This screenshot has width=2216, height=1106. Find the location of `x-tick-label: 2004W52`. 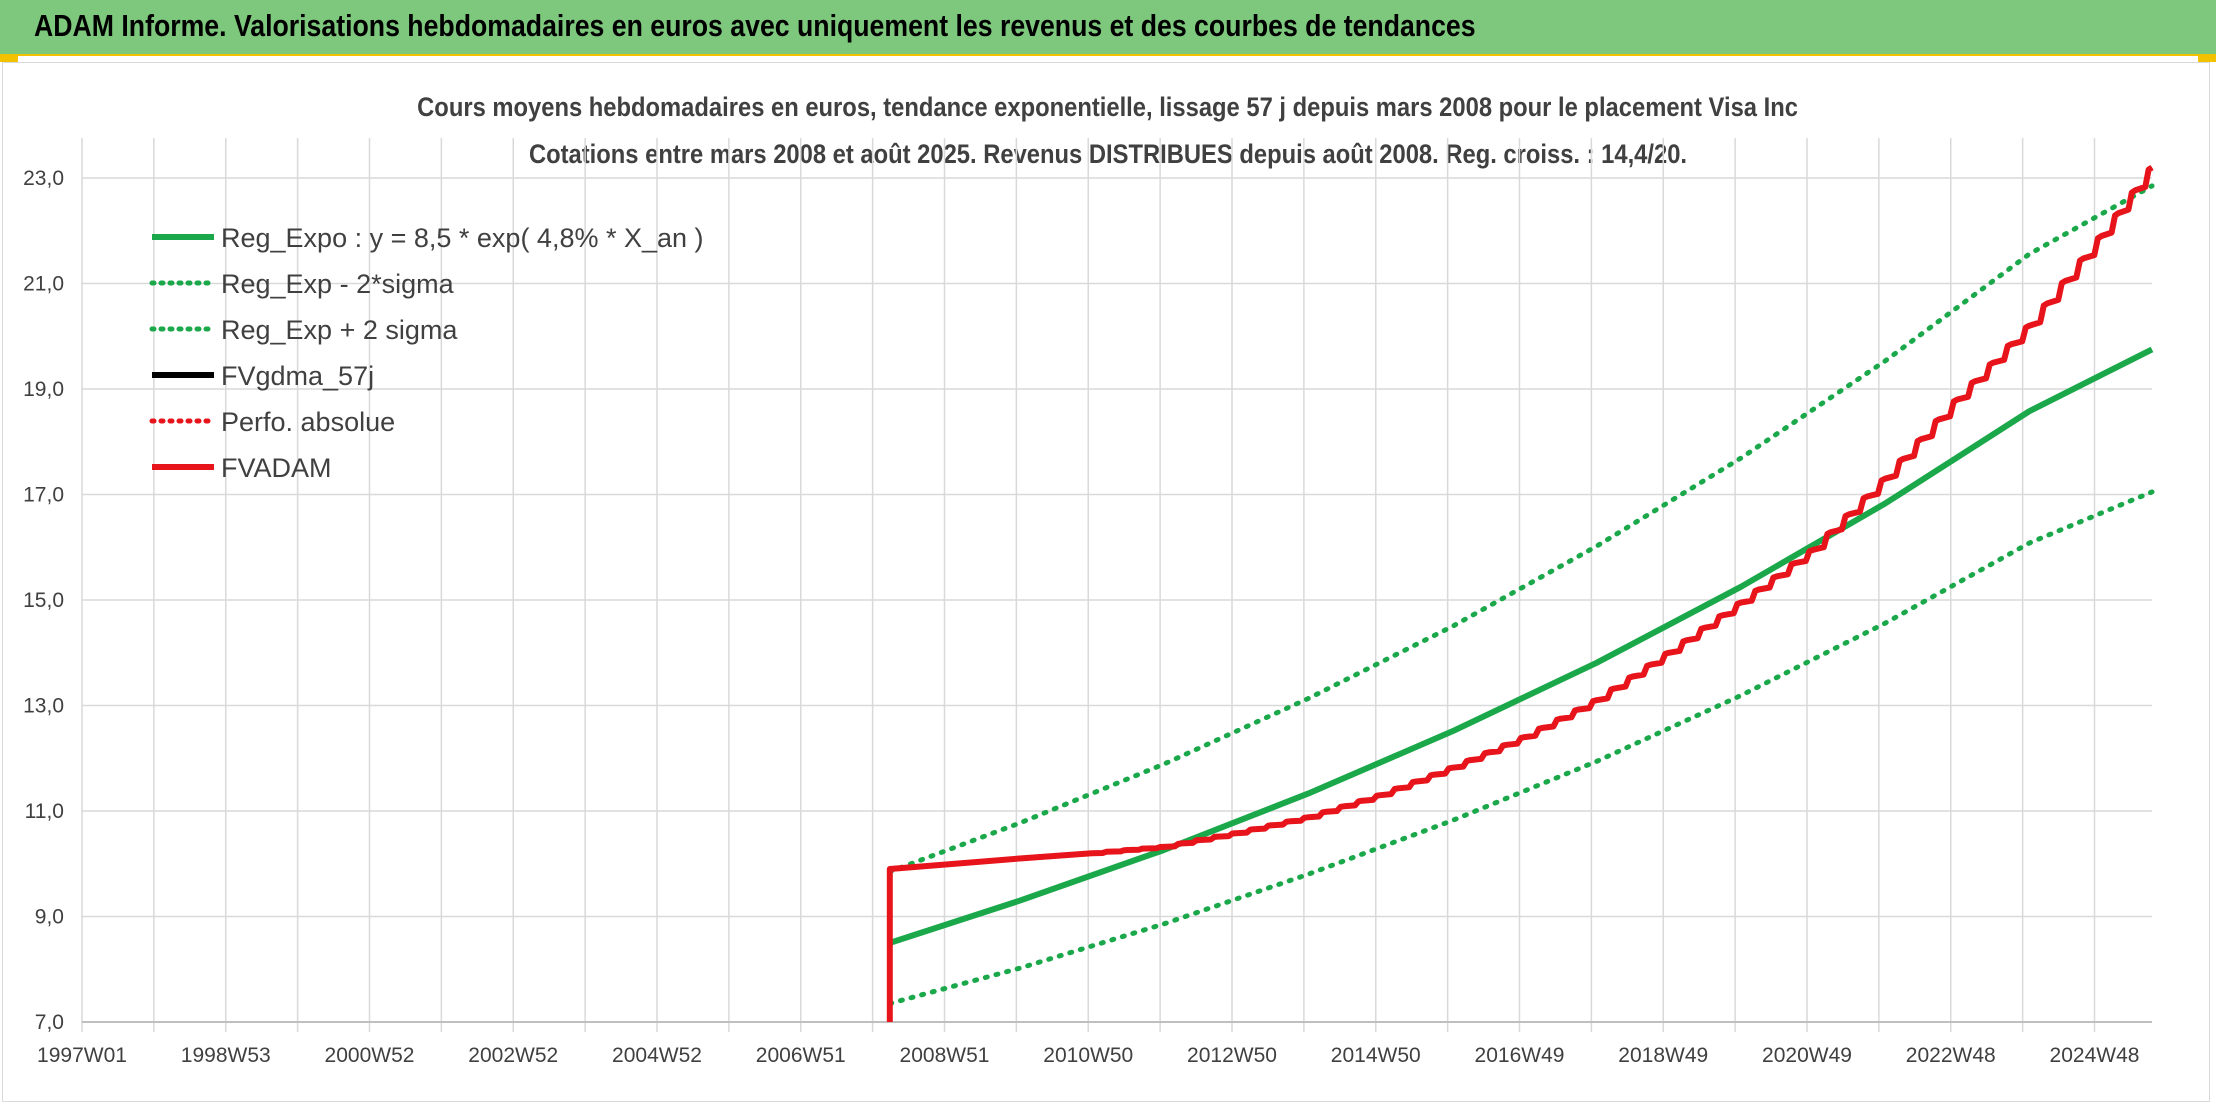

x-tick-label: 2004W52 is located at coordinates (657, 1055).